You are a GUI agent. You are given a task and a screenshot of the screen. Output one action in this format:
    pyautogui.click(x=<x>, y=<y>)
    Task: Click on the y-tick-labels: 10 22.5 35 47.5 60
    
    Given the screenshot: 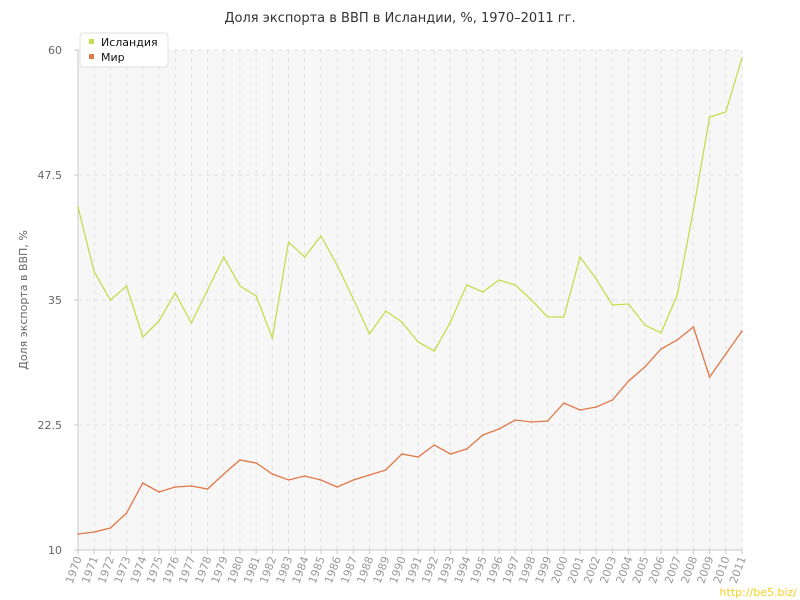 What is the action you would take?
    pyautogui.click(x=58, y=300)
    